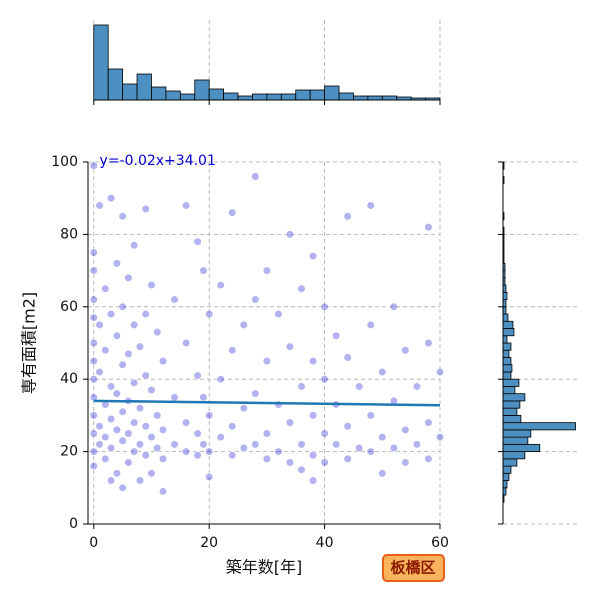 The width and height of the screenshot is (600, 600). I want to click on y-tick-label: 0, so click(73, 524).